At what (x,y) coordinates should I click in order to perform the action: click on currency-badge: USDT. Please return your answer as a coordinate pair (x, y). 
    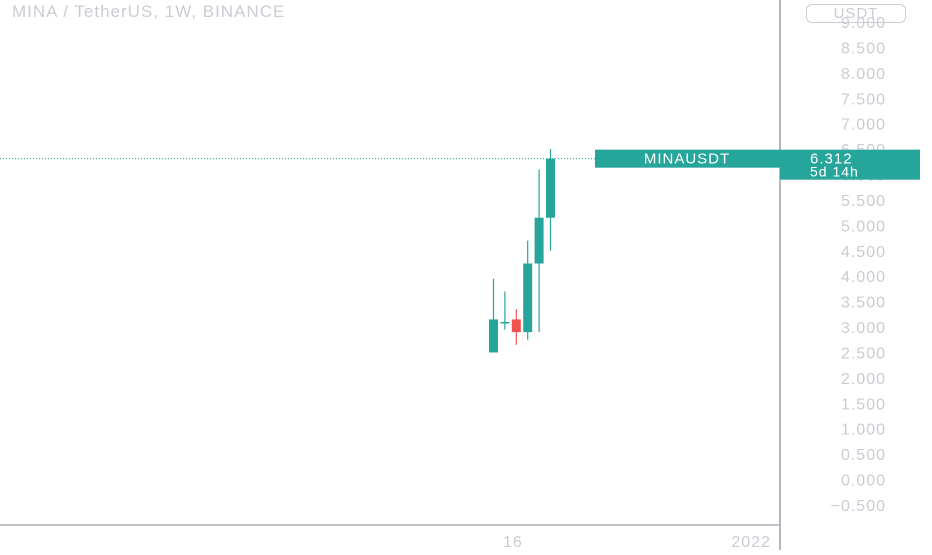
    Looking at the image, I should click on (856, 13).